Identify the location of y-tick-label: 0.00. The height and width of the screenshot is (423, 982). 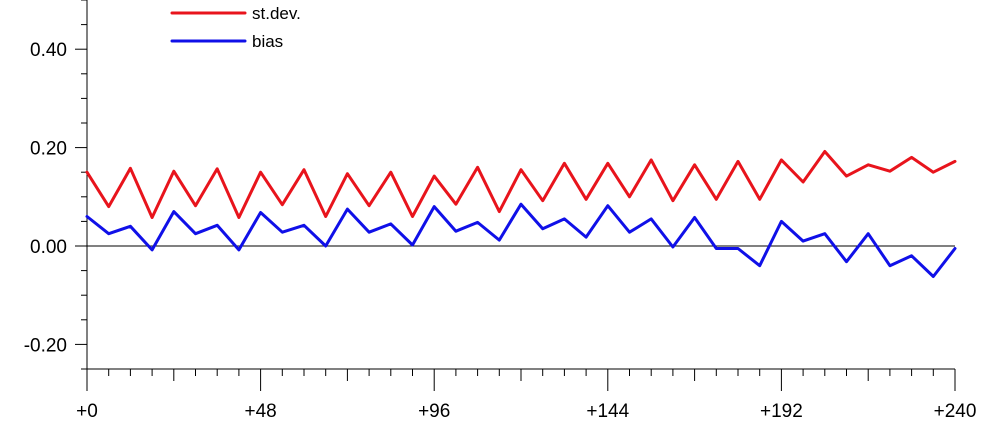
(48, 247).